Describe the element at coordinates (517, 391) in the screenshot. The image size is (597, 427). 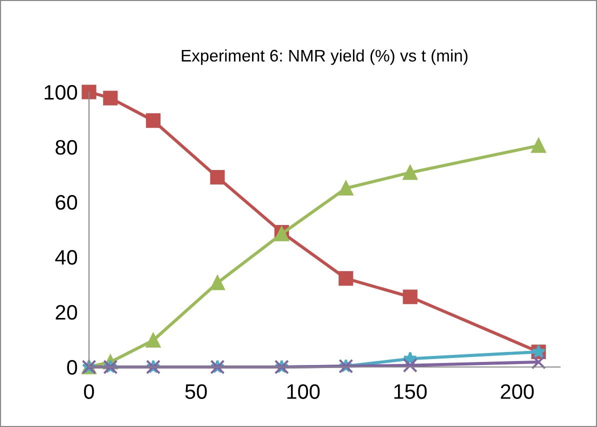
I see `x-tick-label: 200` at that location.